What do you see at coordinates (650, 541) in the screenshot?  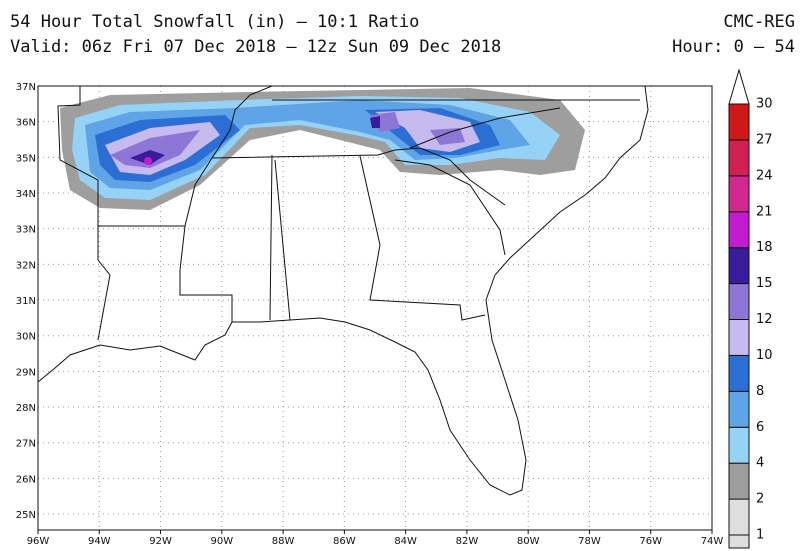 I see `lon-label: 76W` at bounding box center [650, 541].